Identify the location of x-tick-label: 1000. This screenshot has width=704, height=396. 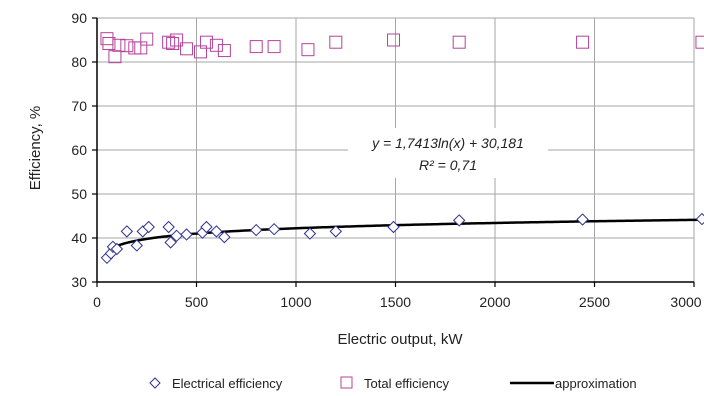
(295, 302).